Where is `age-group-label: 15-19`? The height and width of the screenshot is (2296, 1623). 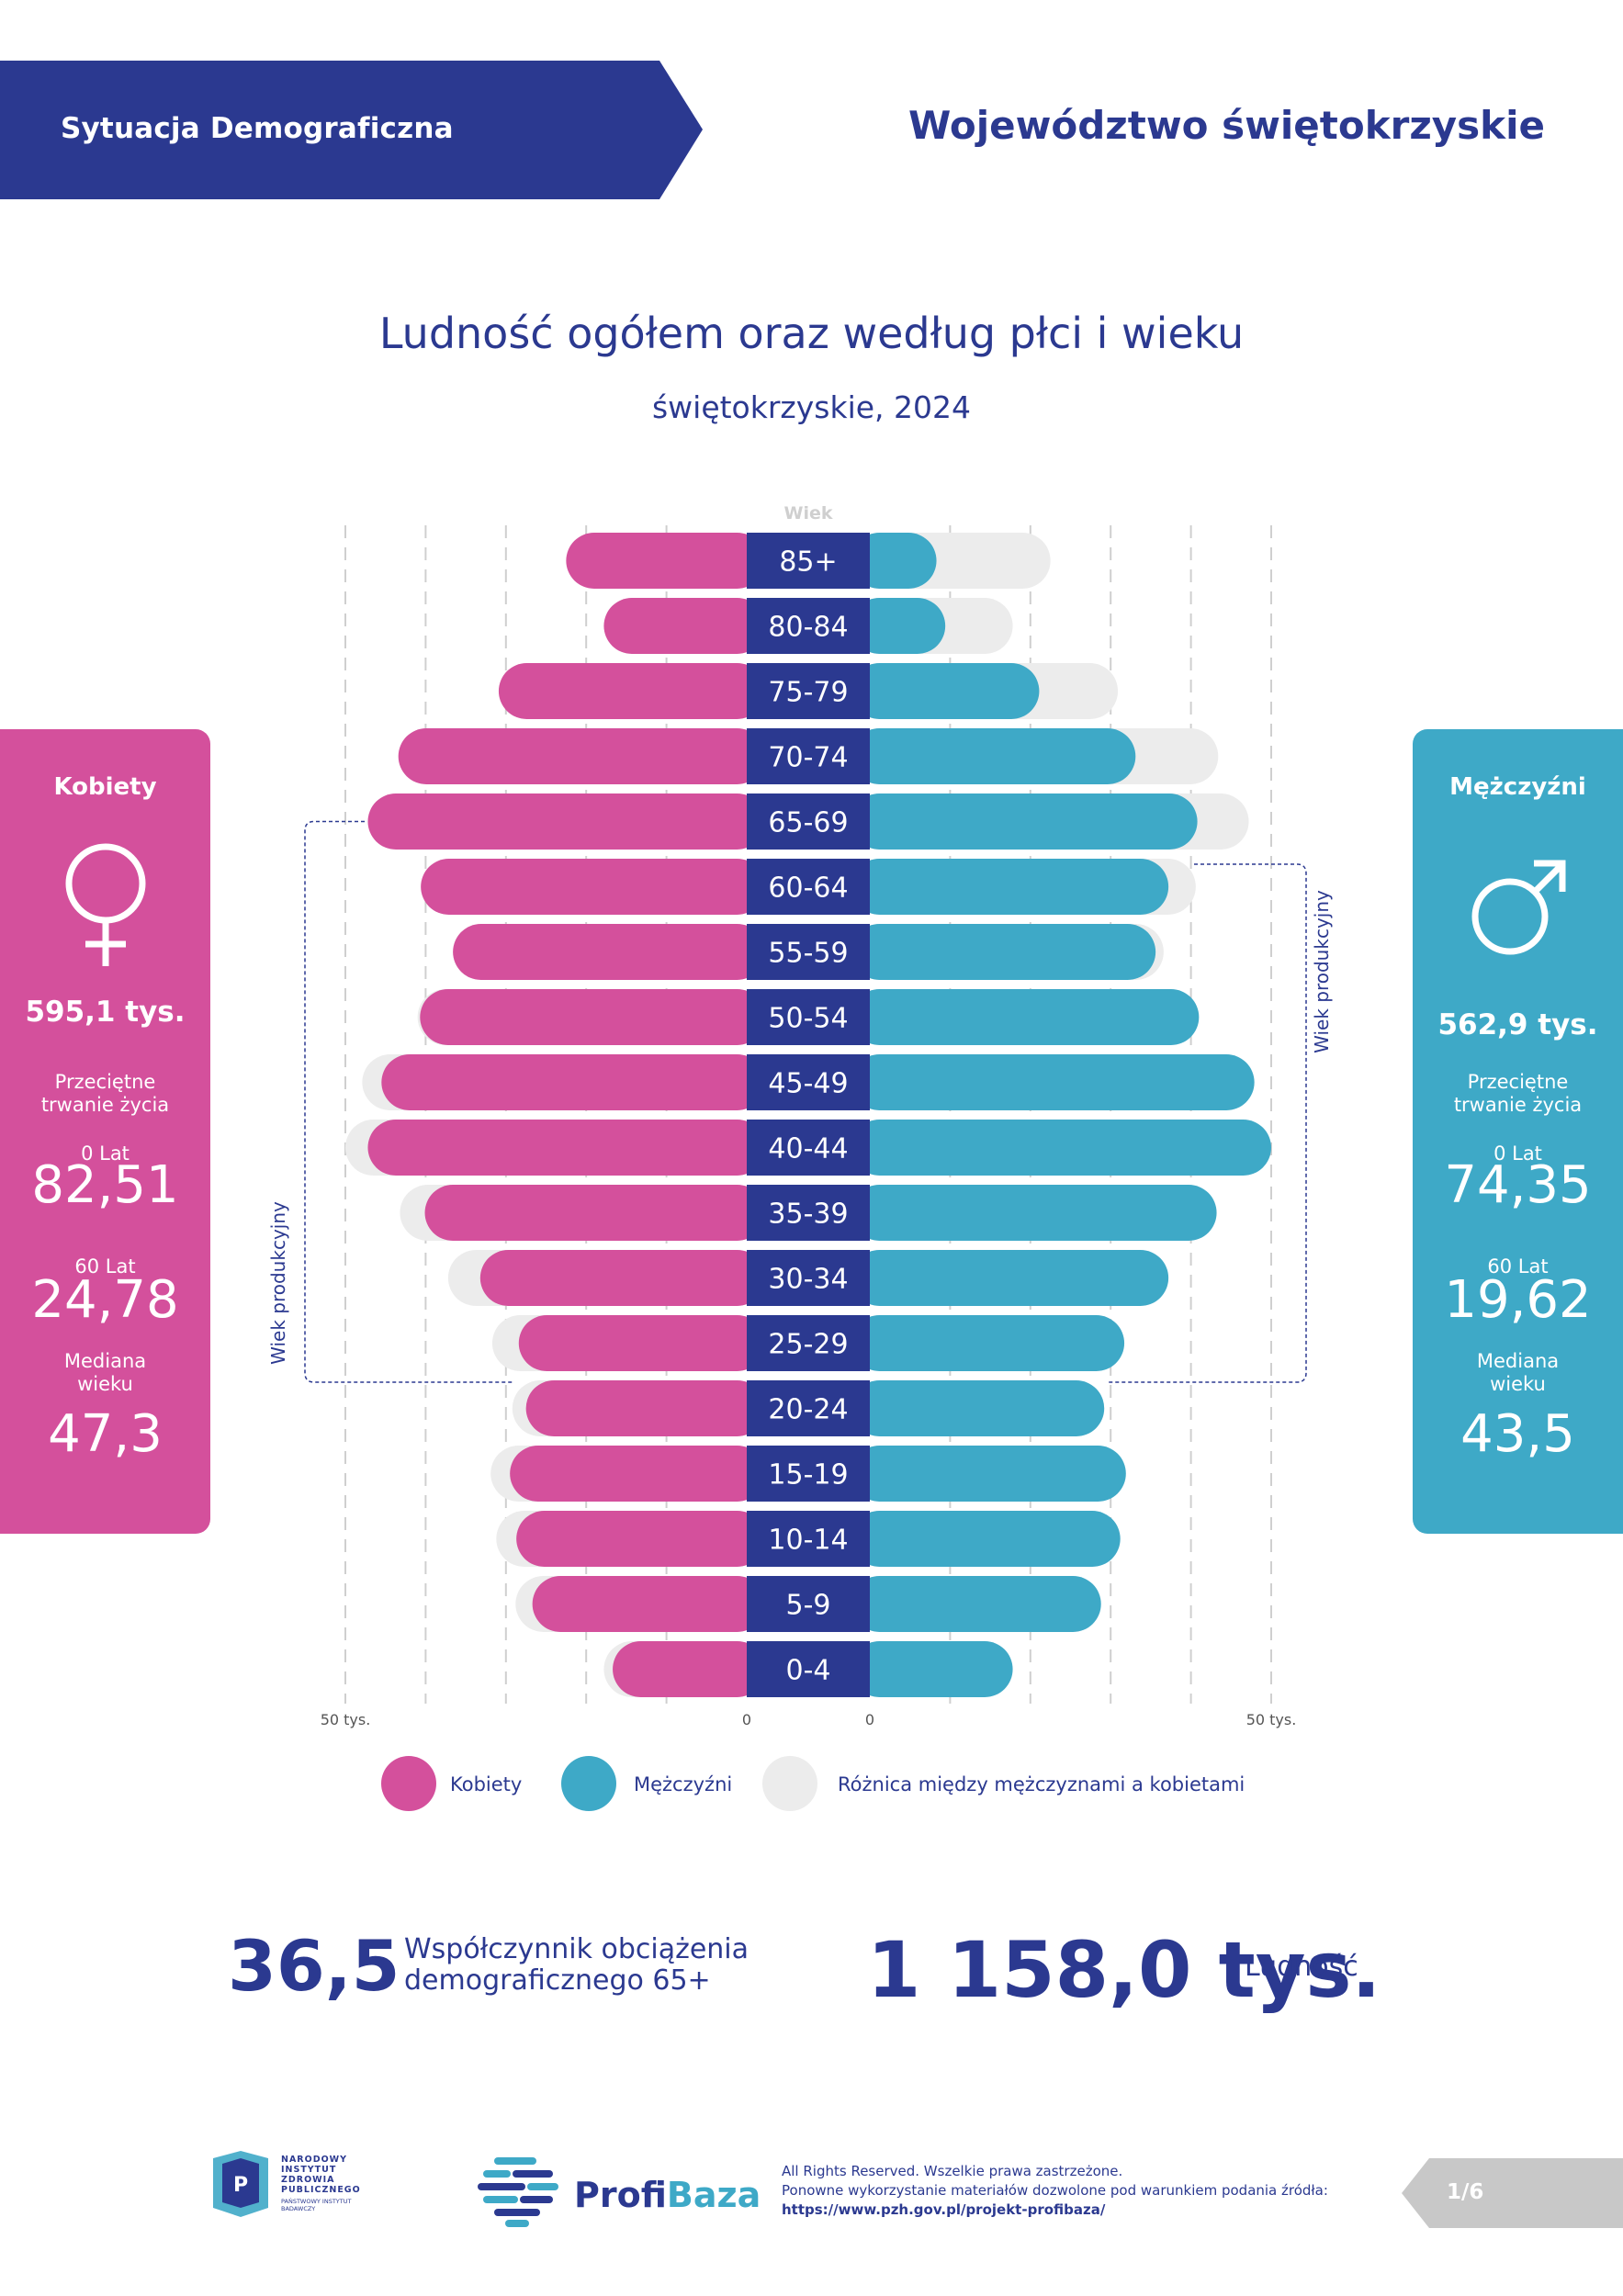
age-group-label: 15-19 is located at coordinates (808, 1475).